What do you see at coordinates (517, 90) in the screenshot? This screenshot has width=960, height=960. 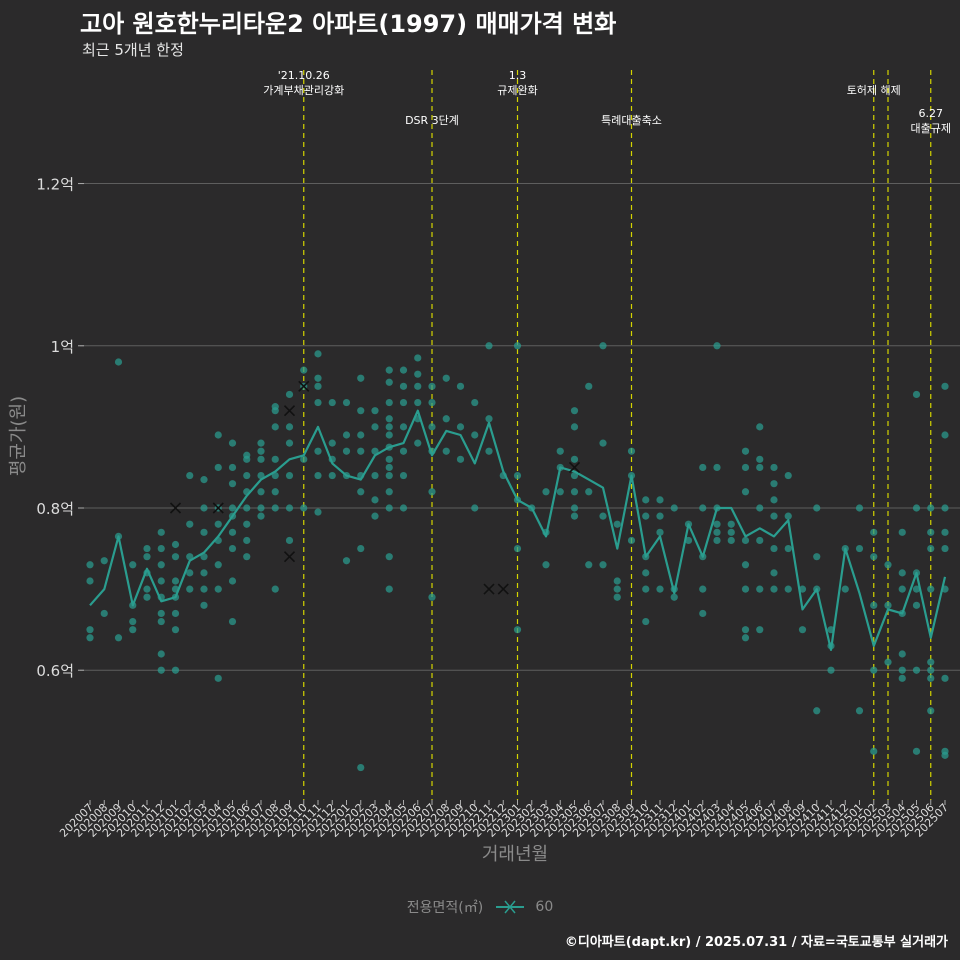 I see `event-label: 규제완화` at bounding box center [517, 90].